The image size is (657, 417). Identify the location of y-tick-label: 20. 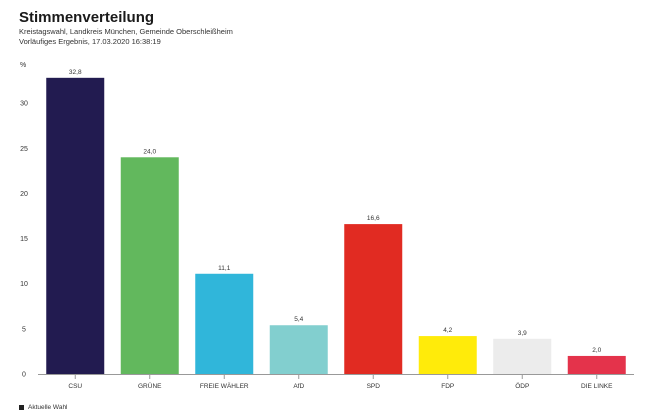
(24, 194).